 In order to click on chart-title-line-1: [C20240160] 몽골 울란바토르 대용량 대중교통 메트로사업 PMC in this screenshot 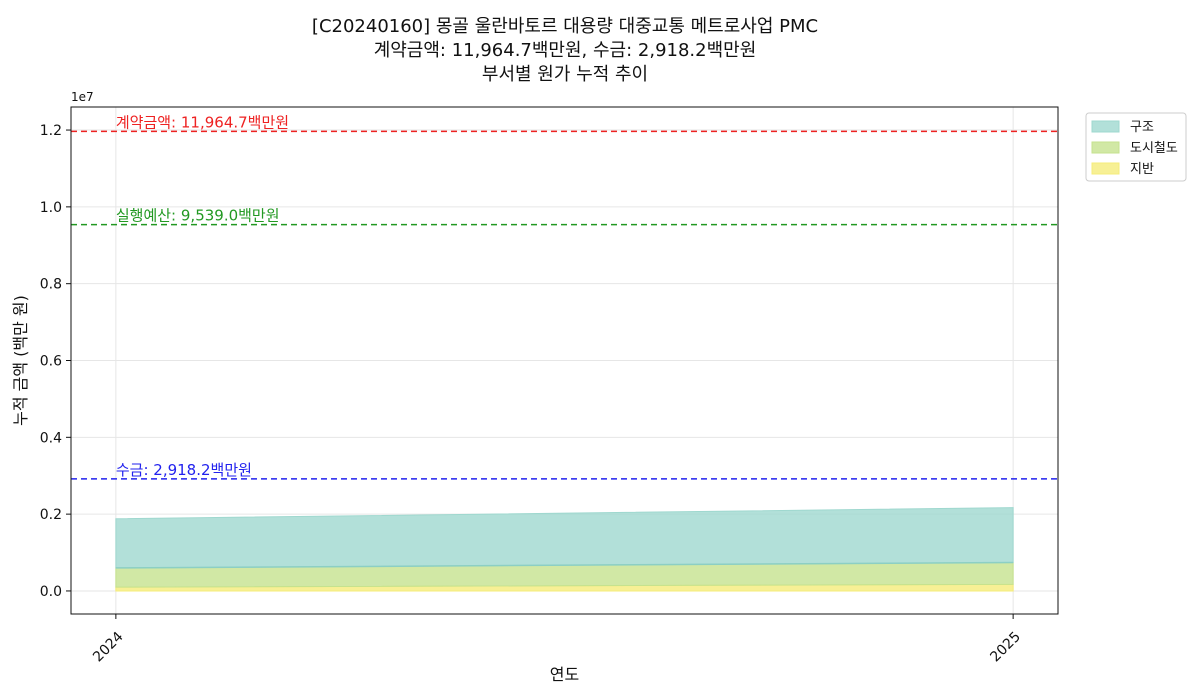, I will do `click(565, 26)`.